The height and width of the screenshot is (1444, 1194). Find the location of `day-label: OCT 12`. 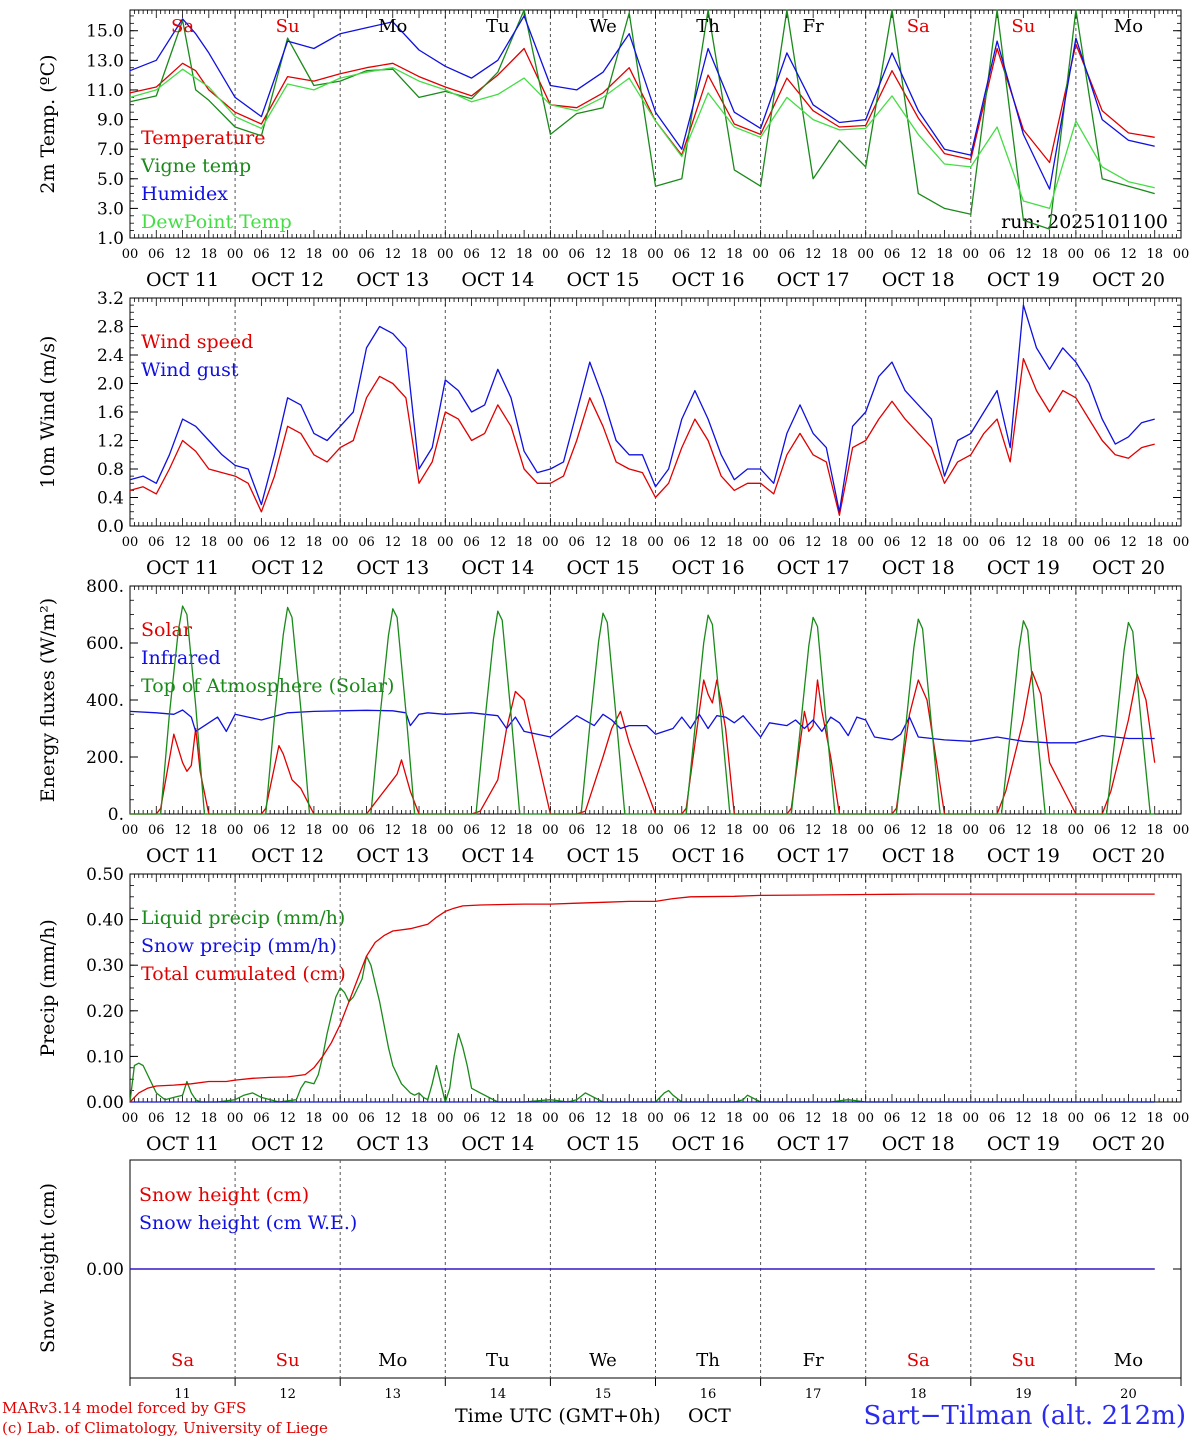

day-label: OCT 12 is located at coordinates (287, 1144).